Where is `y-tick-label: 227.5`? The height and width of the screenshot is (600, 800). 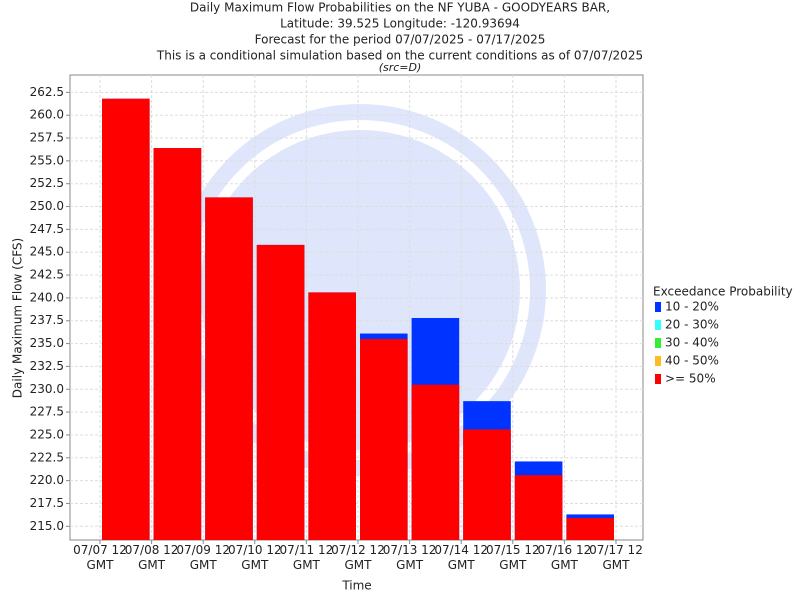 y-tick-label: 227.5 is located at coordinates (47, 412).